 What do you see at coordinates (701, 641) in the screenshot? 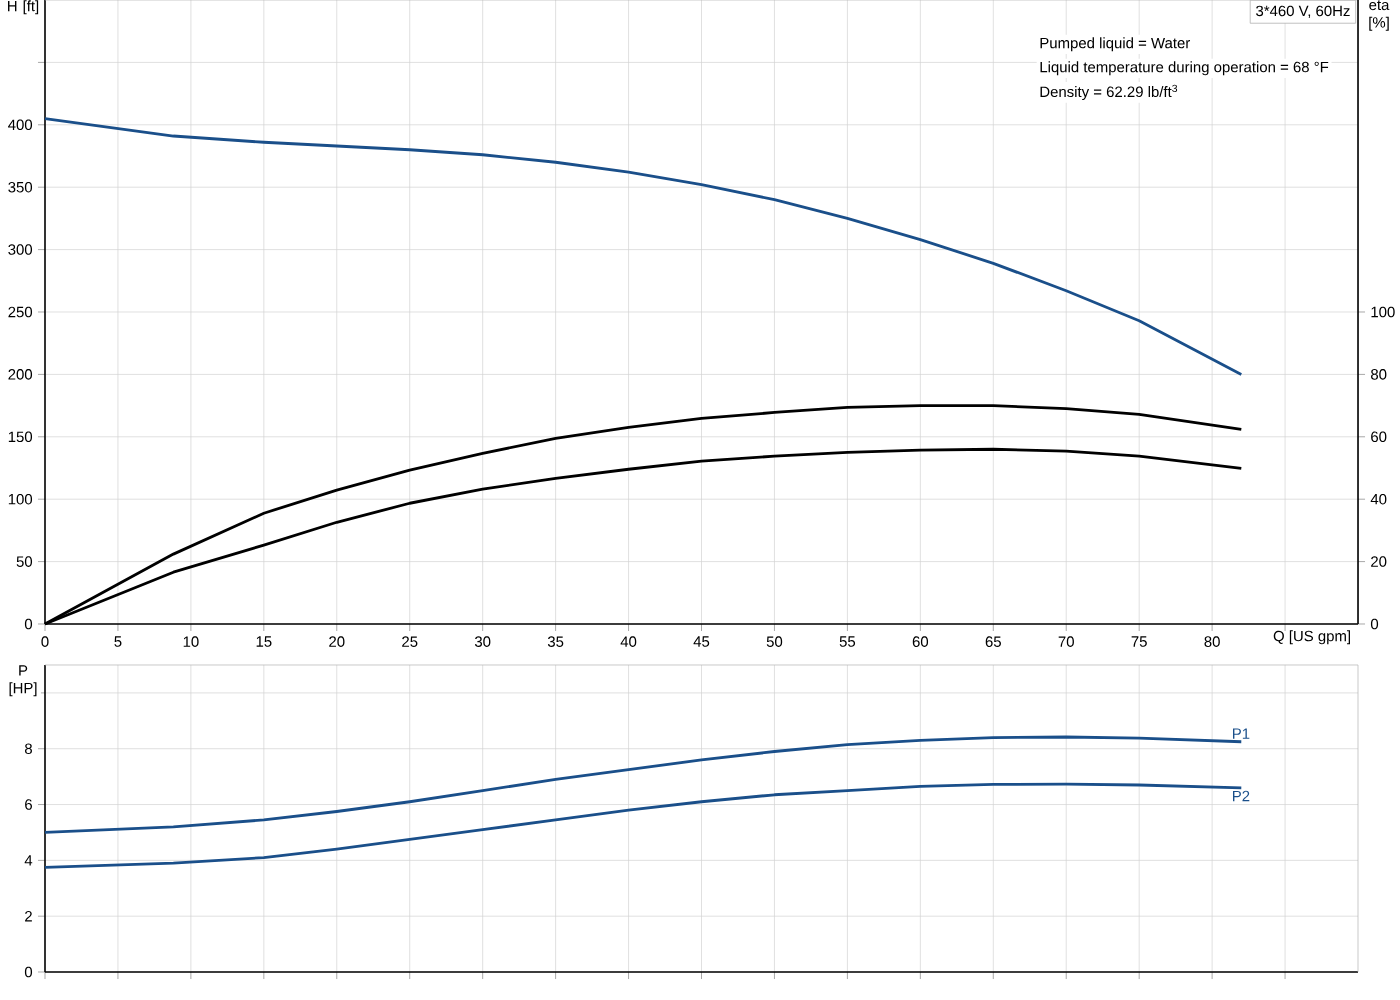
I see `x-tick-label: 45` at bounding box center [701, 641].